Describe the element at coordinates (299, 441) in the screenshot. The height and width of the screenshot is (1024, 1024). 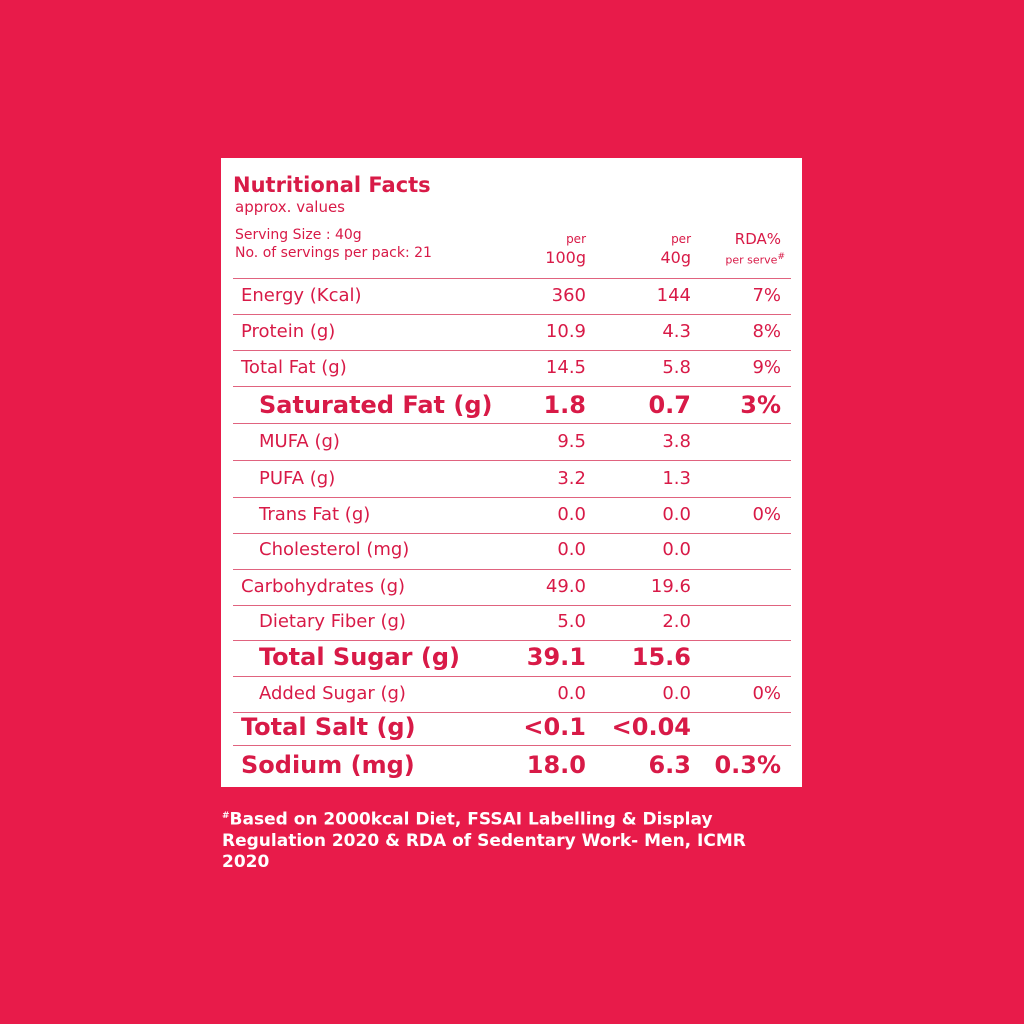
I see `row-label: MUFA (g)` at that location.